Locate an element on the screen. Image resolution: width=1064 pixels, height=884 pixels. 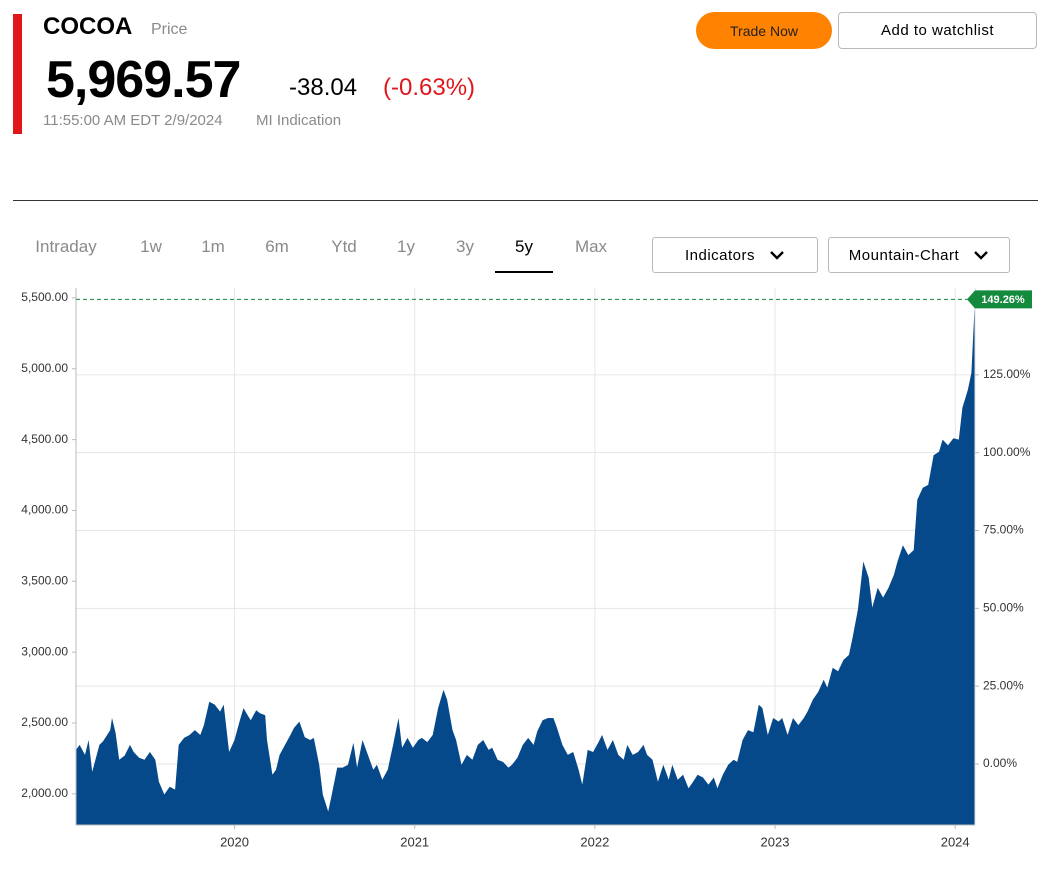
y-tick-label: 4,000.00 is located at coordinates (44, 510).